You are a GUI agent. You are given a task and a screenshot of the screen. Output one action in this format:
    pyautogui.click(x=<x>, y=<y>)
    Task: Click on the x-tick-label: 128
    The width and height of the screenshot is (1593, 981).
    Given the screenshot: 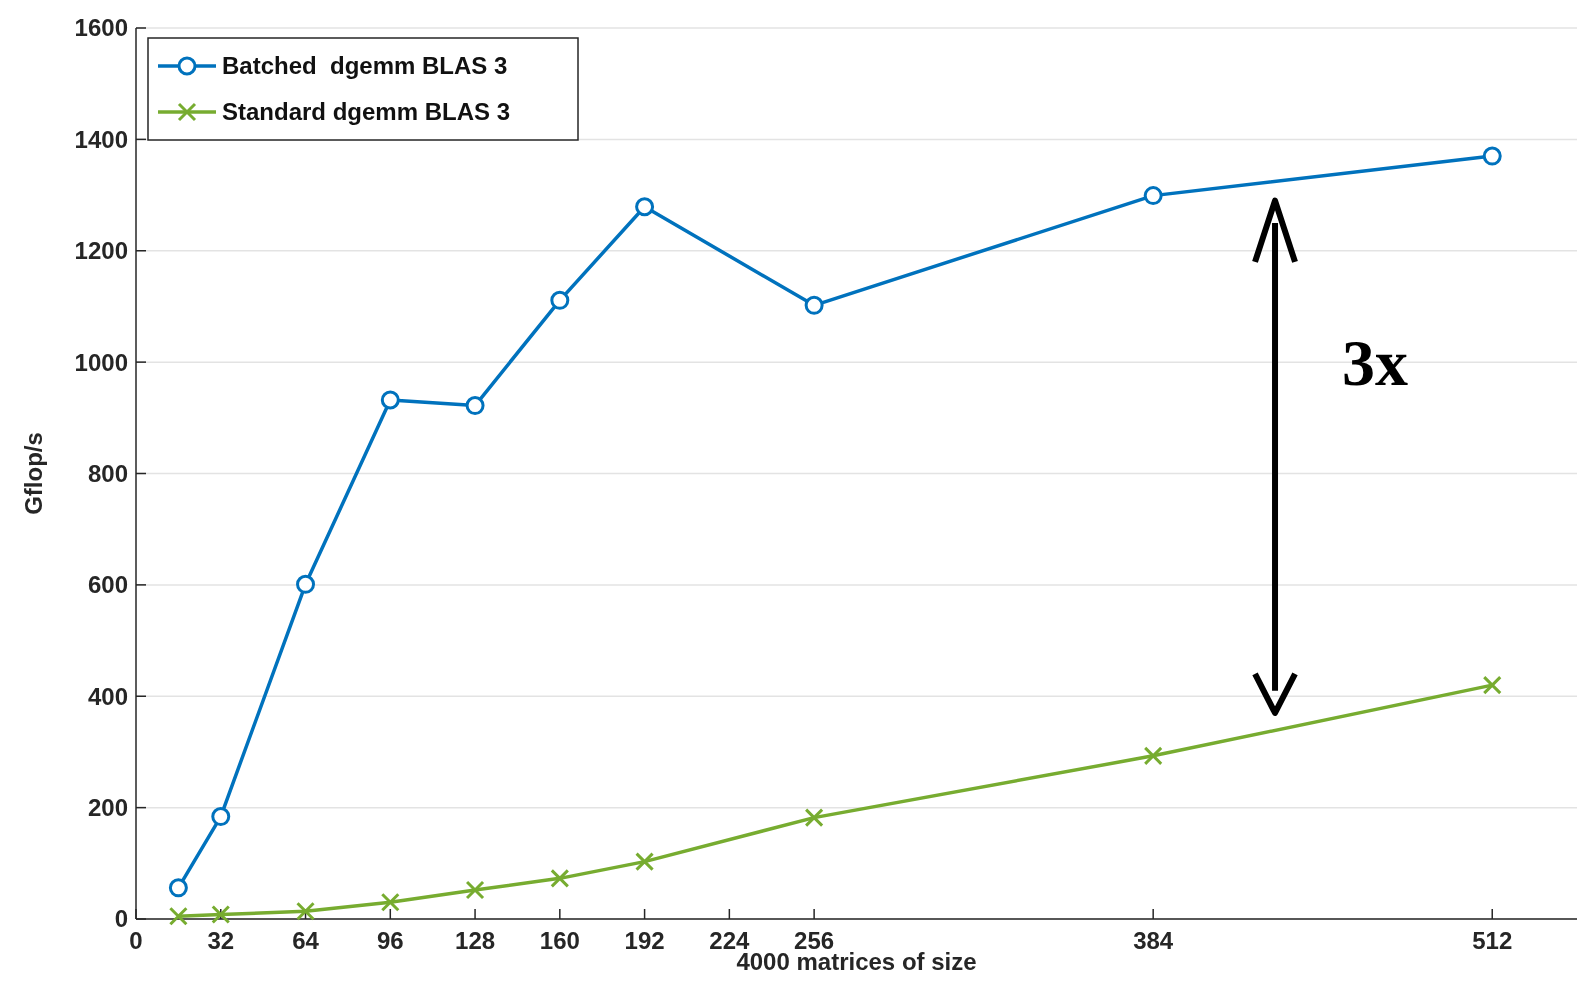 What is the action you would take?
    pyautogui.click(x=475, y=940)
    